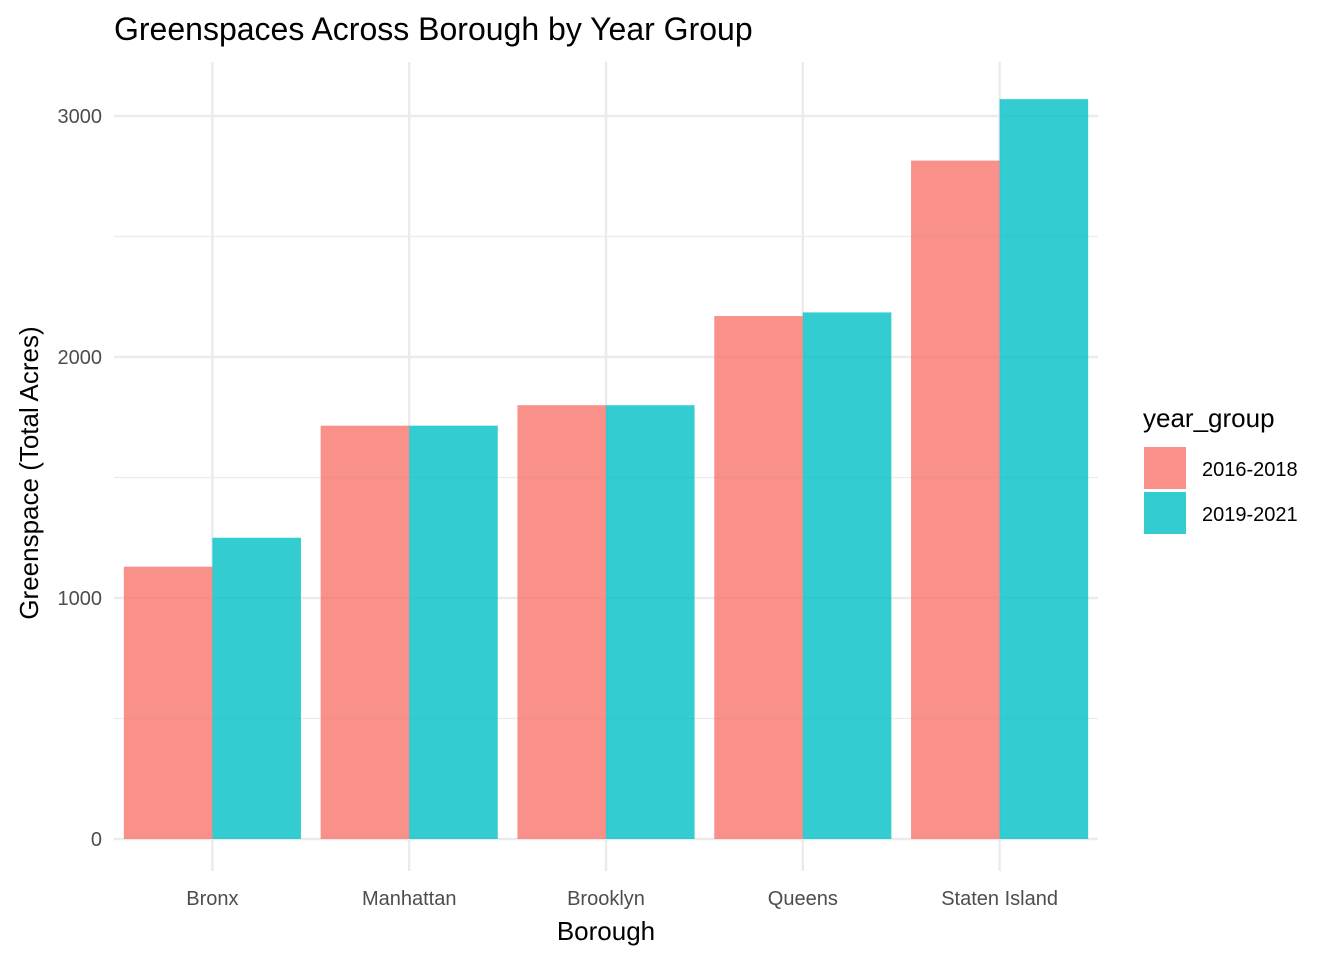 Image resolution: width=1344 pixels, height=965 pixels. Describe the element at coordinates (1221, 490) in the screenshot. I see `legend-items: 2016-2018 2019-2021` at that location.